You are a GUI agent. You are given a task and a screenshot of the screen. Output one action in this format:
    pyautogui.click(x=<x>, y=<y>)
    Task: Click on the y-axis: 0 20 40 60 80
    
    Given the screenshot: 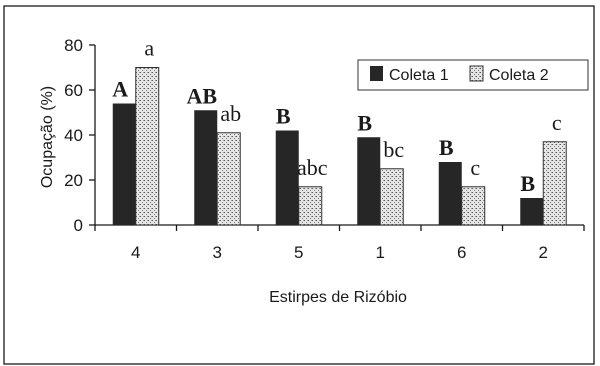 What is the action you would take?
    pyautogui.click(x=80, y=135)
    